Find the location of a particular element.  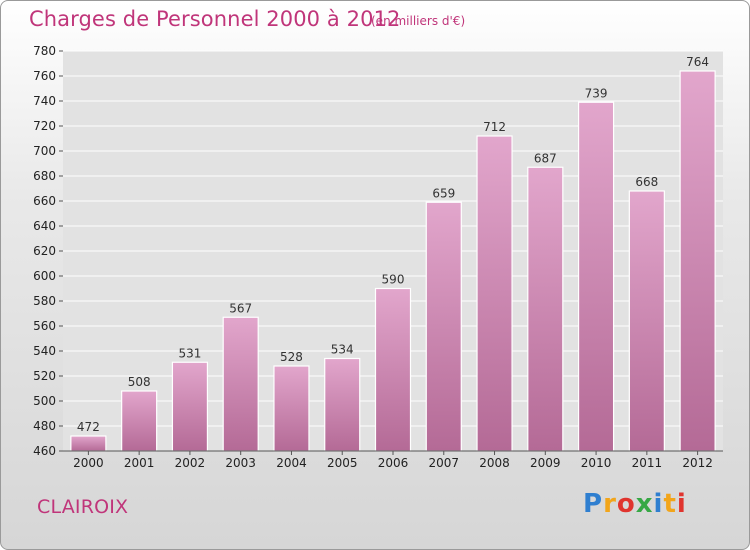

chart-subtitle: (en milliers d'€) is located at coordinates (418, 21).